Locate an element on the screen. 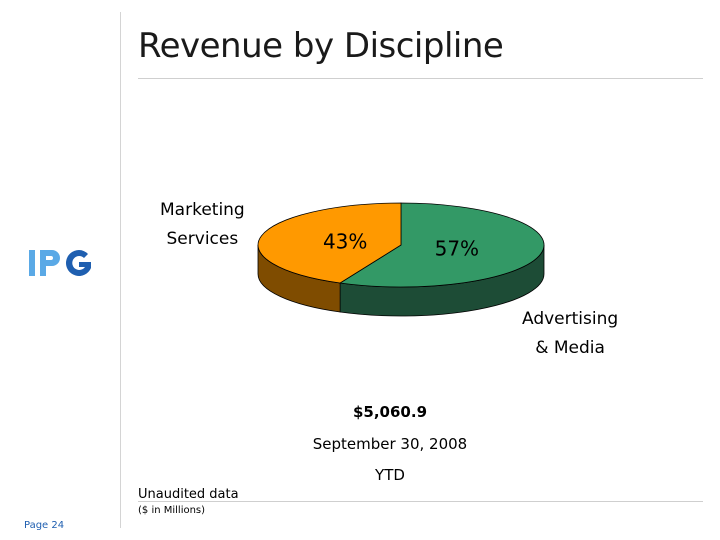 The height and width of the screenshot is (540, 720). advertising-label-line1: Advertising is located at coordinates (570, 319).